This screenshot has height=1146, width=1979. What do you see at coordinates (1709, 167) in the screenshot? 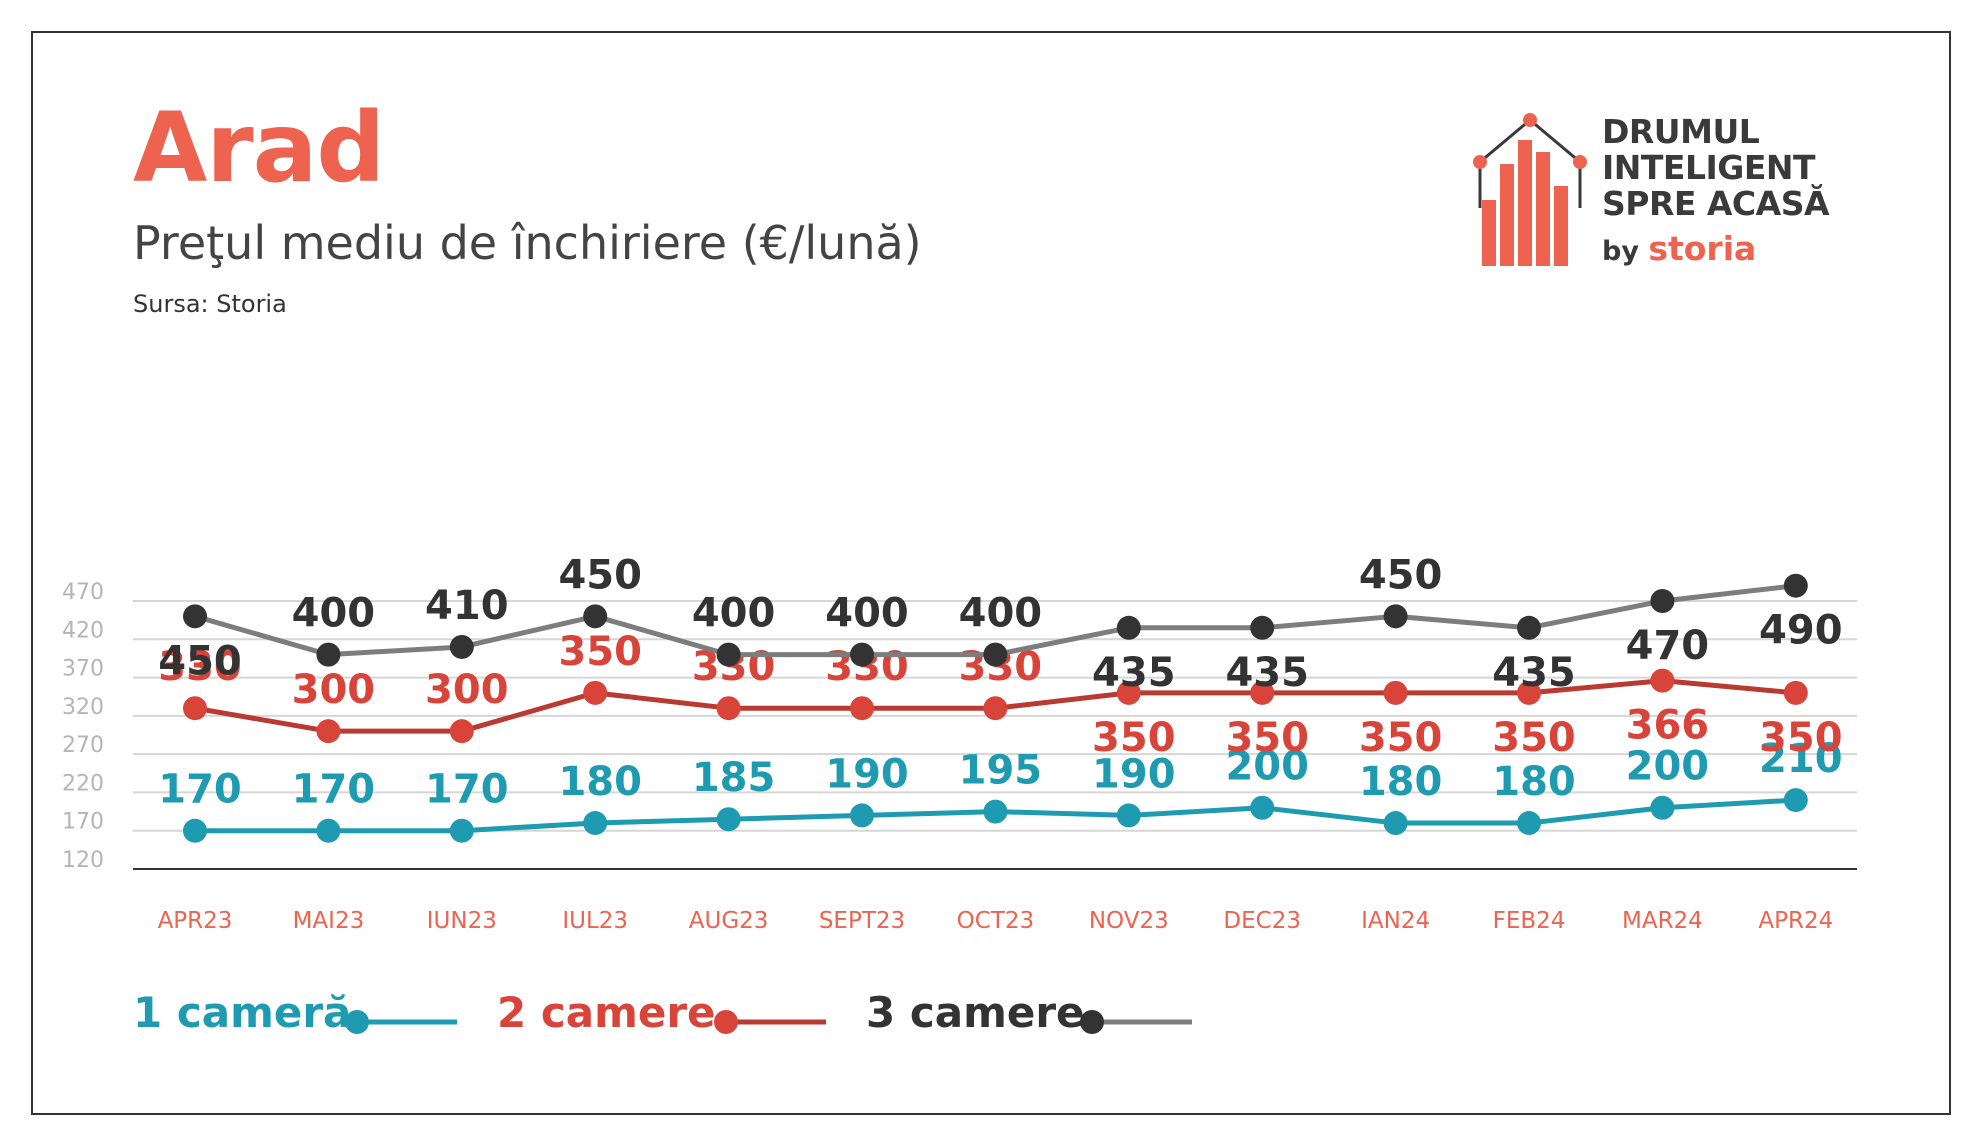
I see `logo-line-2: INTELIGENT` at bounding box center [1709, 167].